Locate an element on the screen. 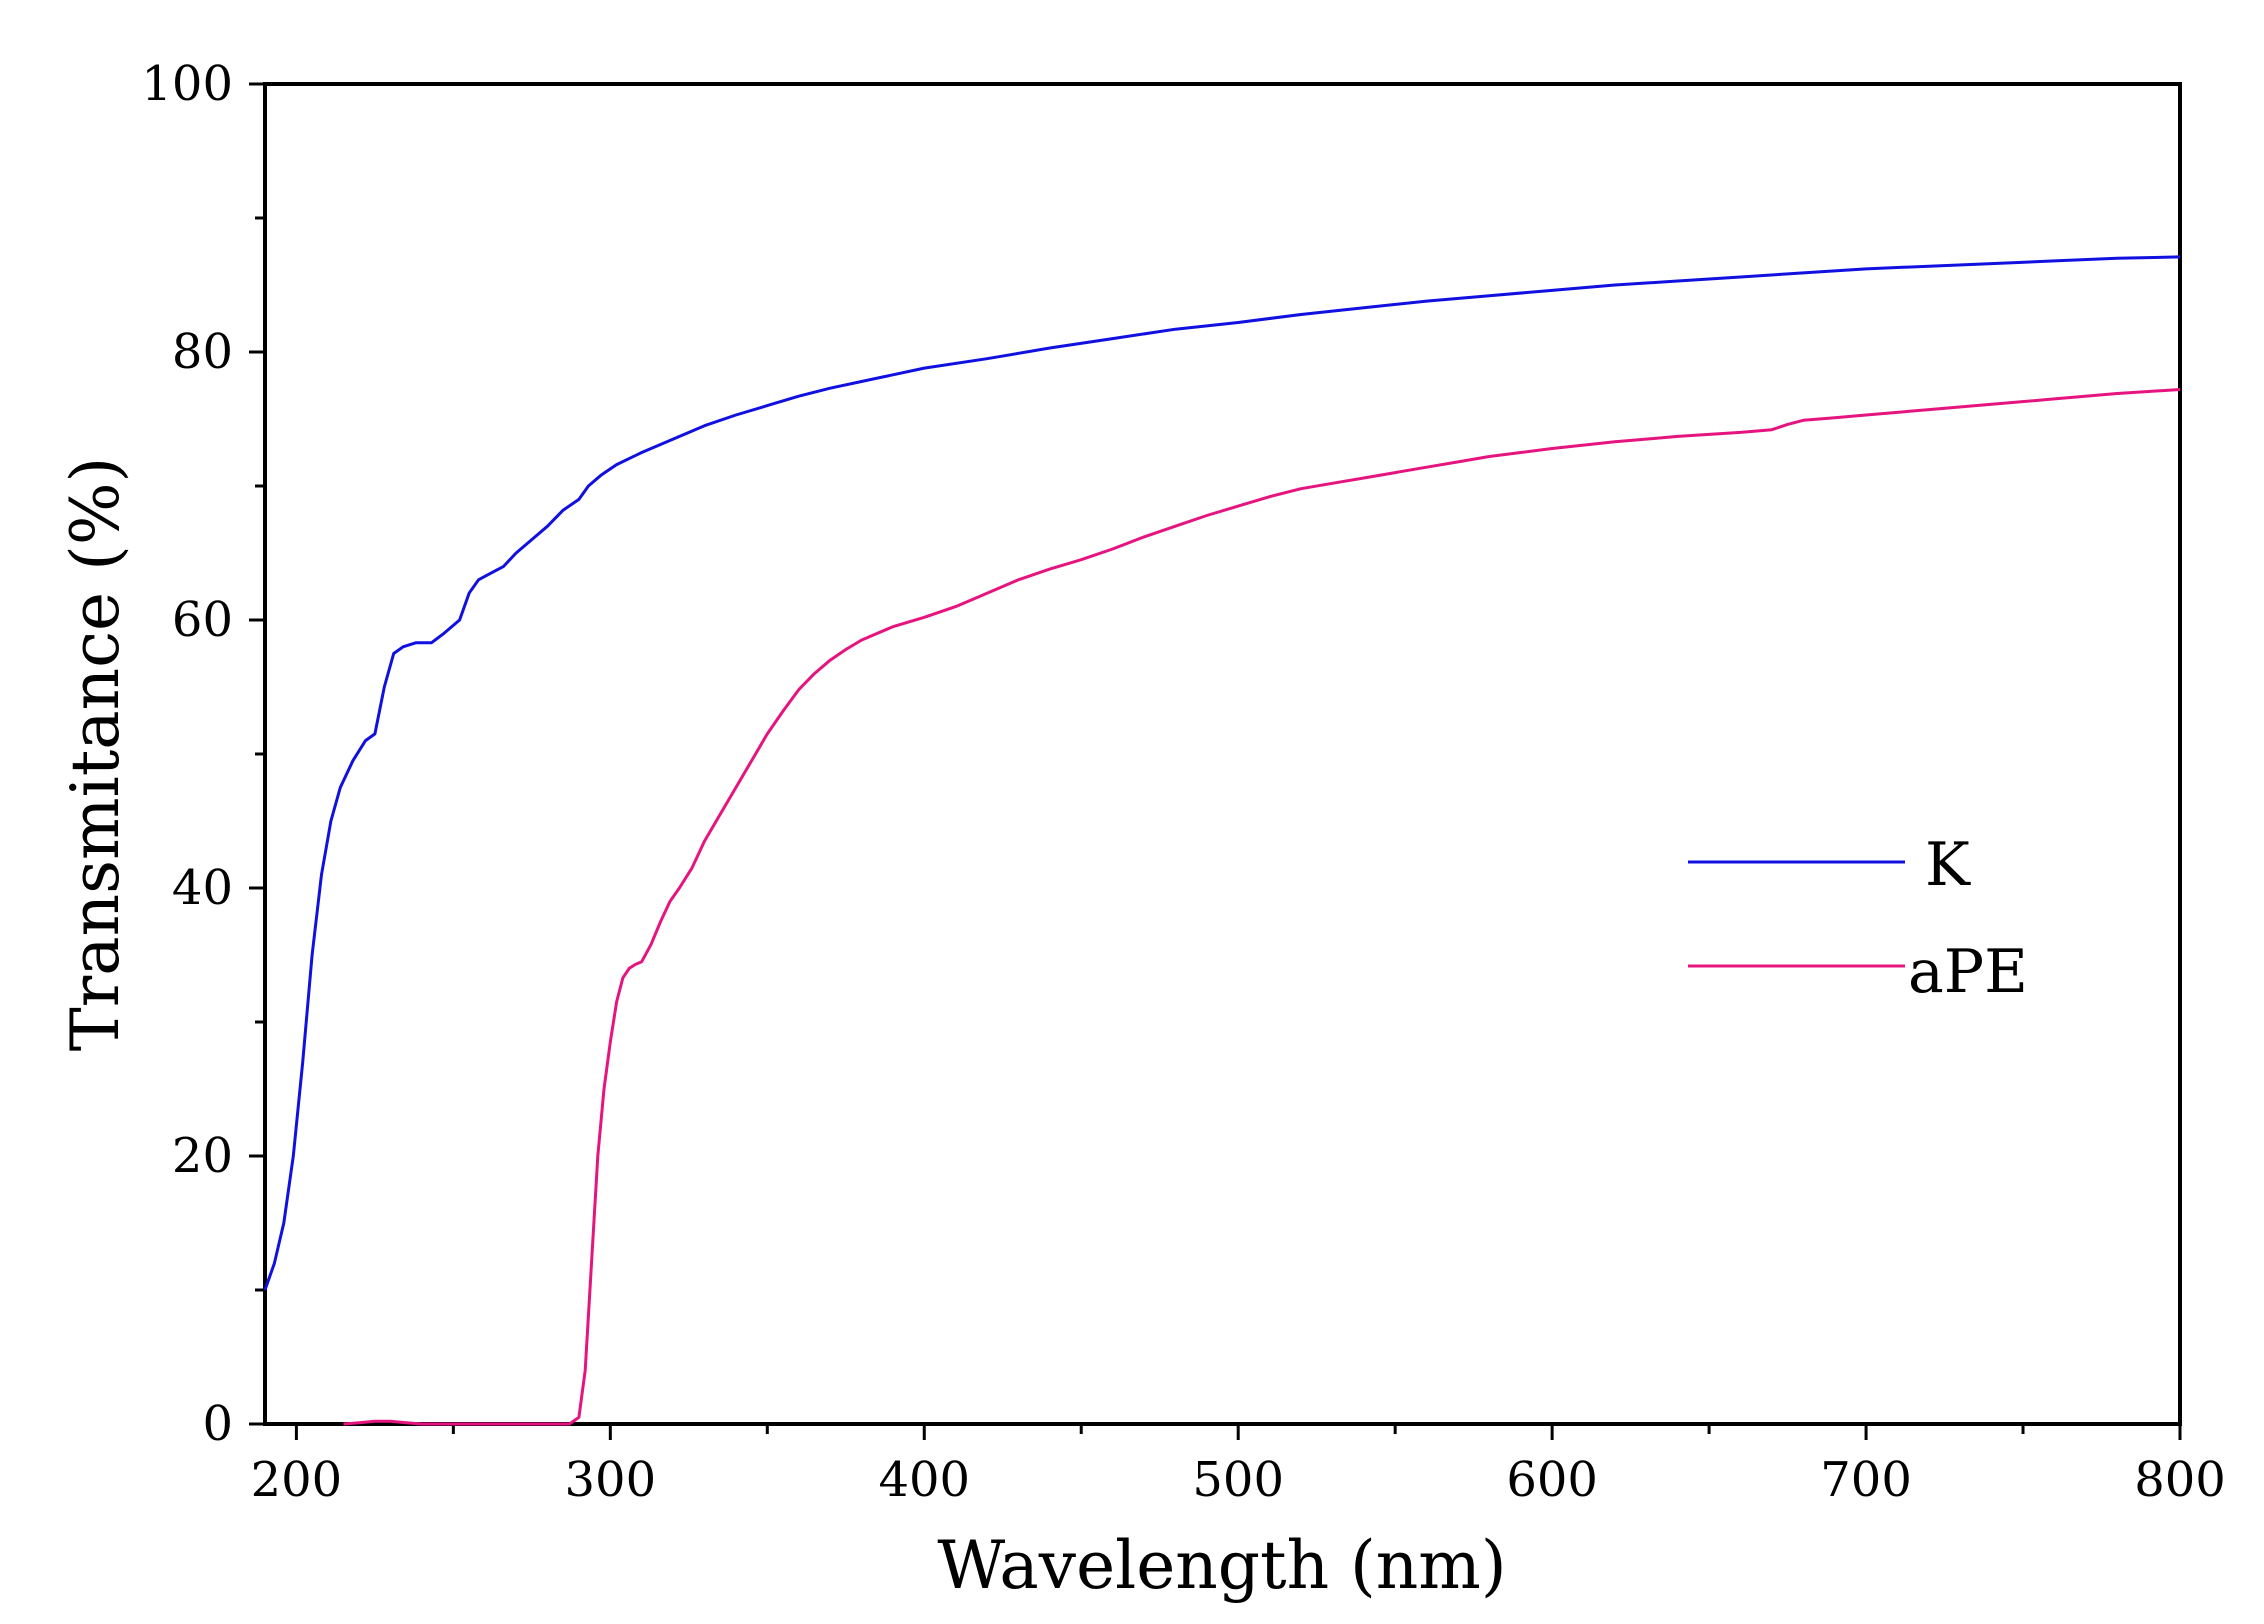 Image resolution: width=2264 pixels, height=1624 pixels. x-tick-label-400: 400 is located at coordinates (924, 1480).